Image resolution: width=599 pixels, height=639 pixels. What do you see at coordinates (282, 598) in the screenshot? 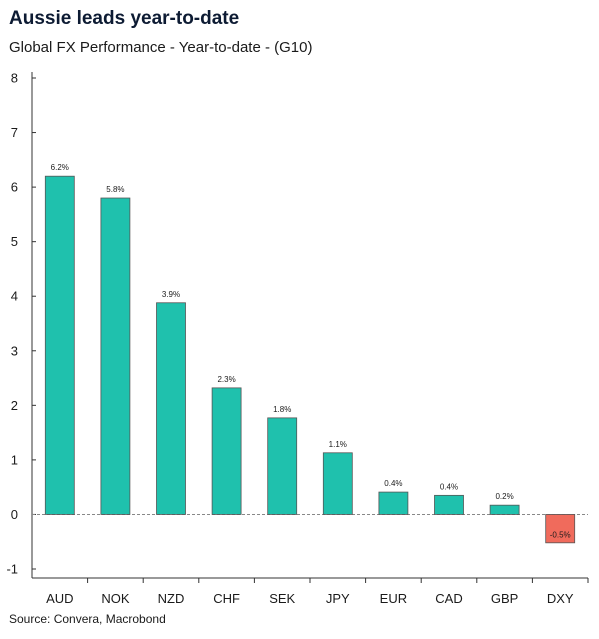
I see `x-tick-label: SEK` at bounding box center [282, 598].